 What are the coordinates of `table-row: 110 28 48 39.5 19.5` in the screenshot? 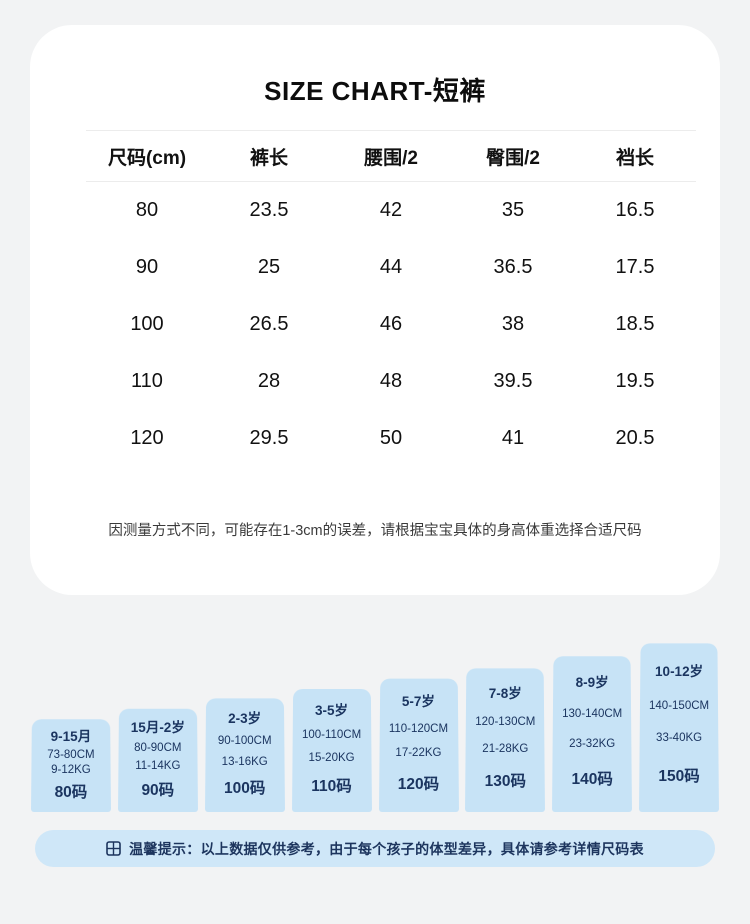 It's located at (391, 381).